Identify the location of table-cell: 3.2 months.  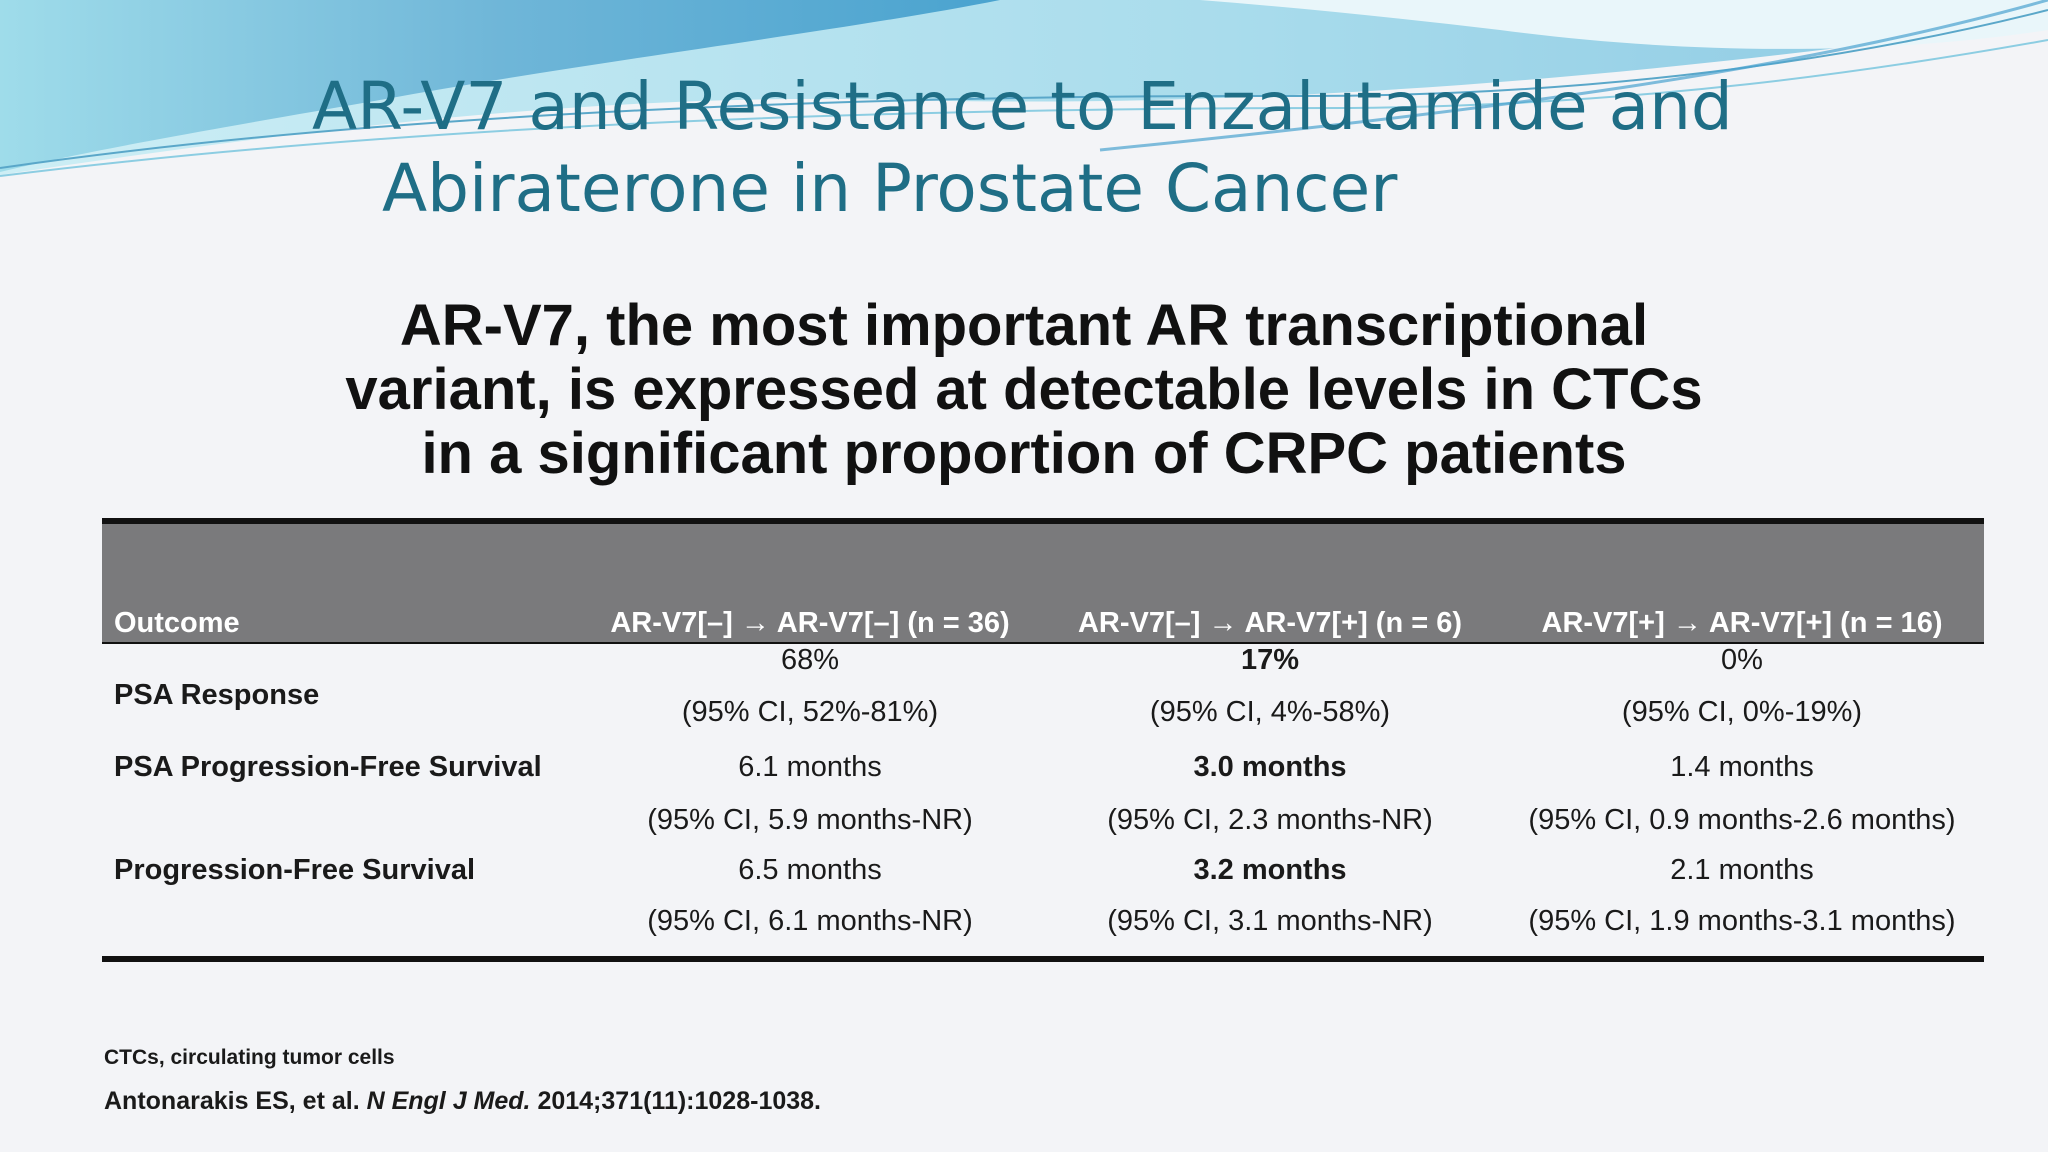
(1270, 869).